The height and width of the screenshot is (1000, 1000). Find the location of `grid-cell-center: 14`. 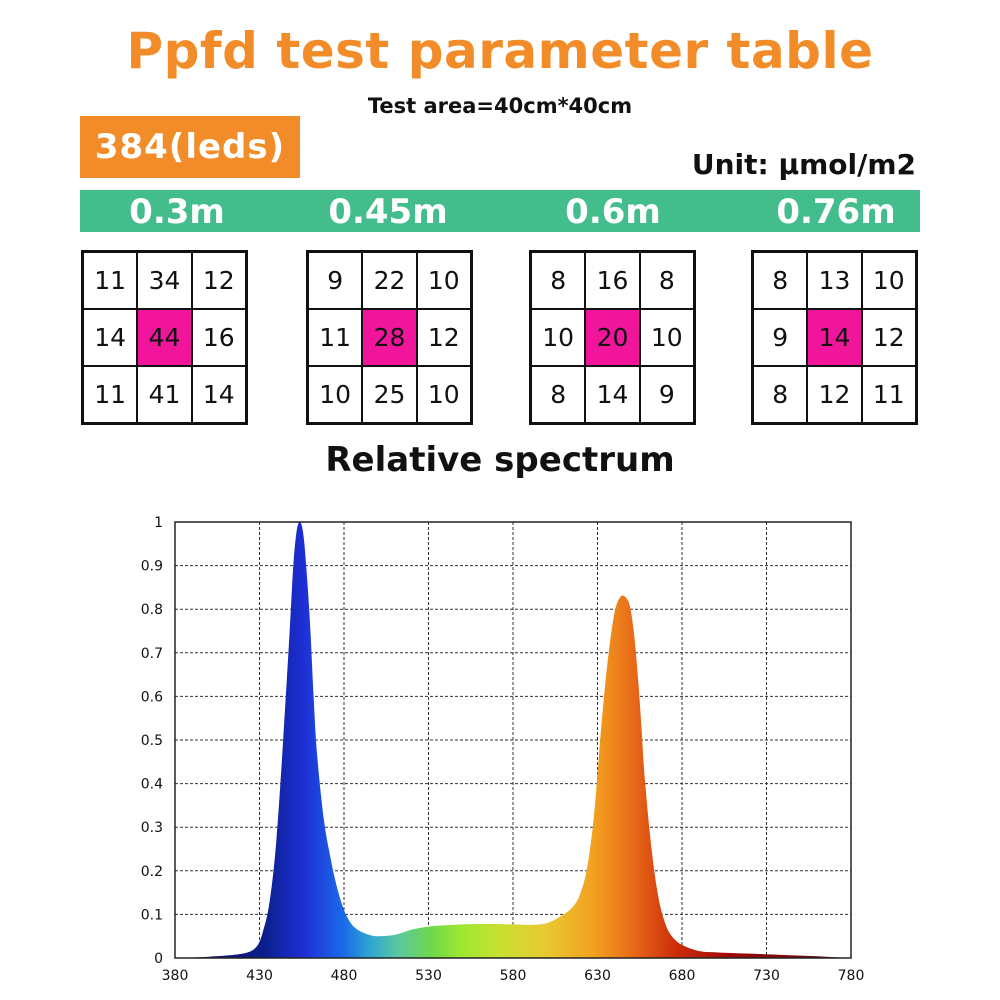

grid-cell-center: 14 is located at coordinates (834, 337).